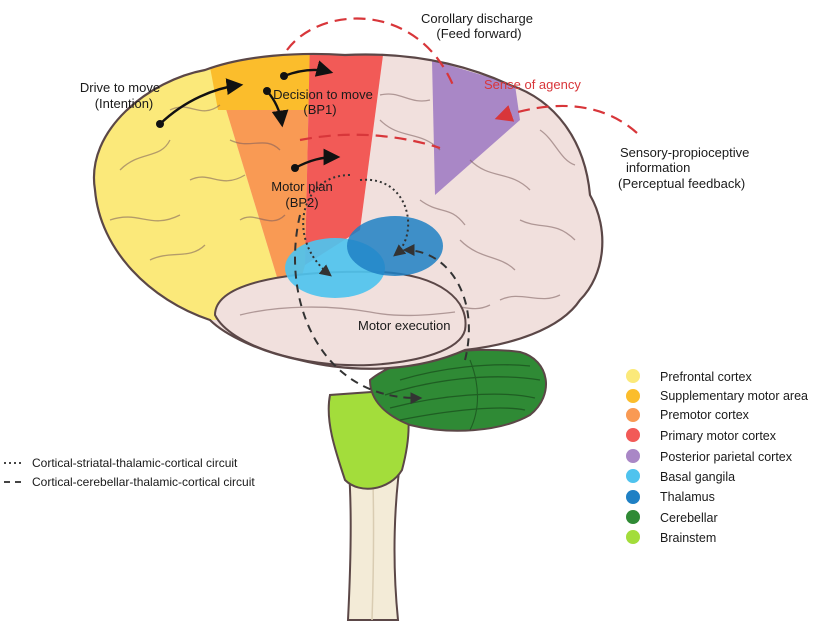  I want to click on legend-item: Primary motor cortex, so click(701, 435).